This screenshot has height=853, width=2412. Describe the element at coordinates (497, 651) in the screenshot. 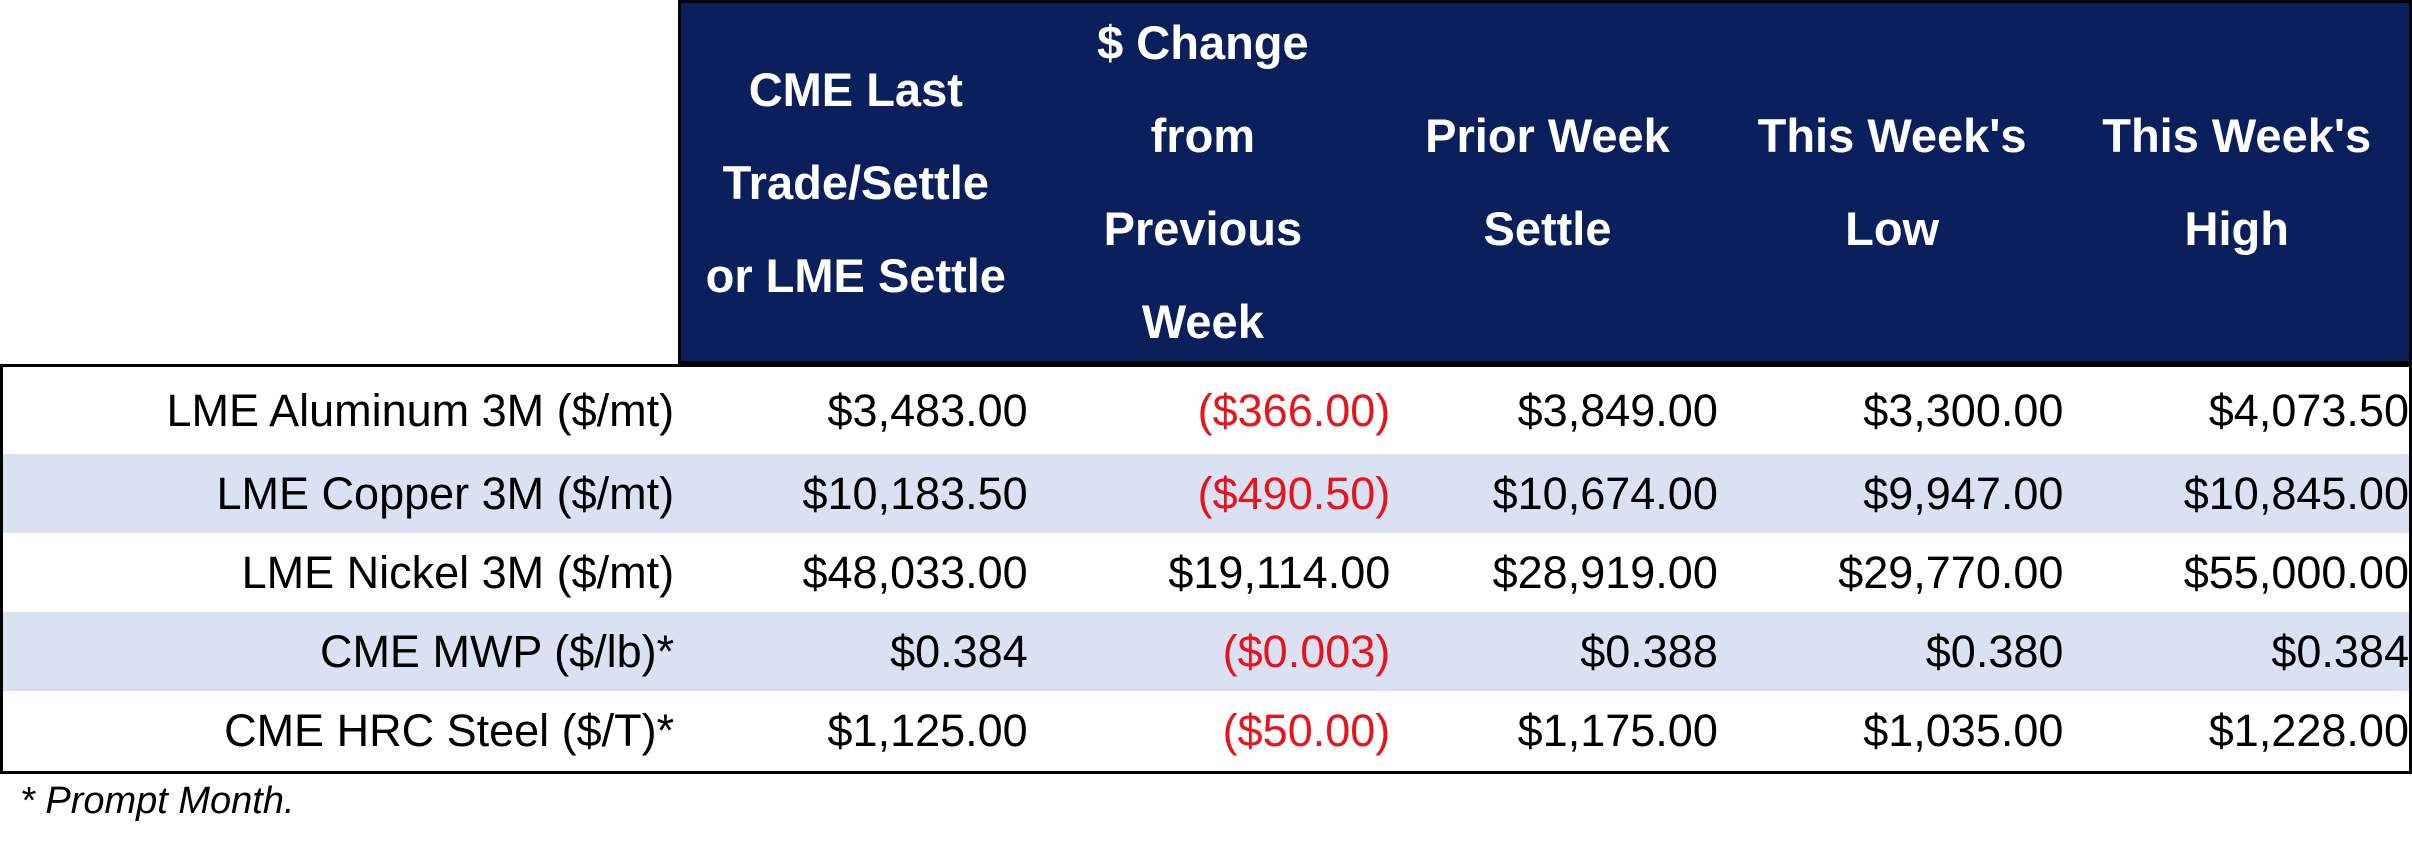

I see `row-label: CME MWP ($/lb)*` at that location.